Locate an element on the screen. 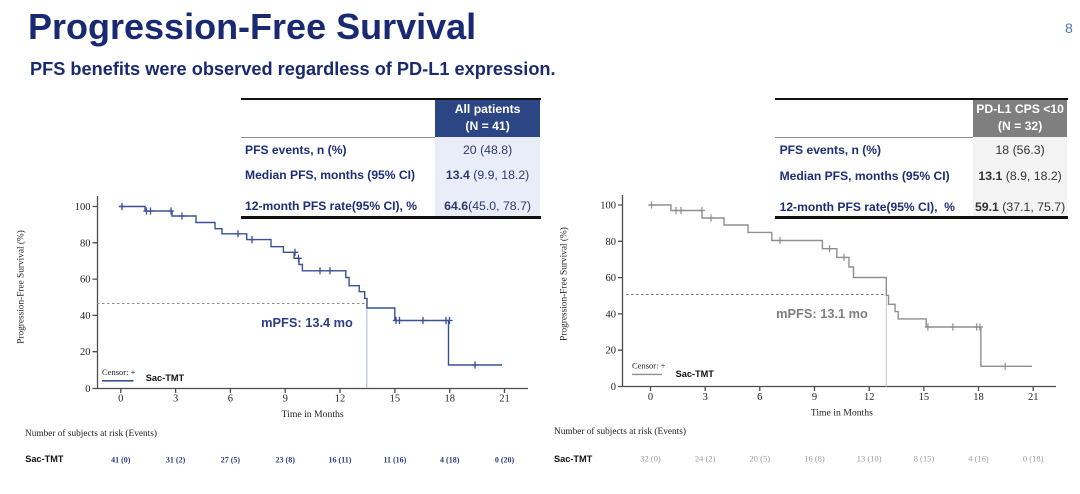 The image size is (1080, 494). svg-text: 11 (16) is located at coordinates (394, 460).